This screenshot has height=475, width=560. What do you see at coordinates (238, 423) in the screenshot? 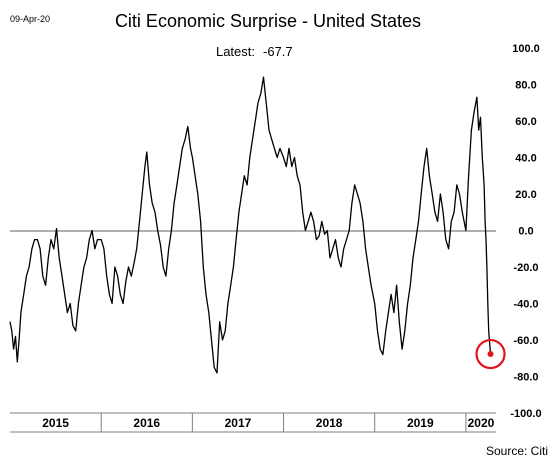
I see `x-tick-label: 2017` at bounding box center [238, 423].